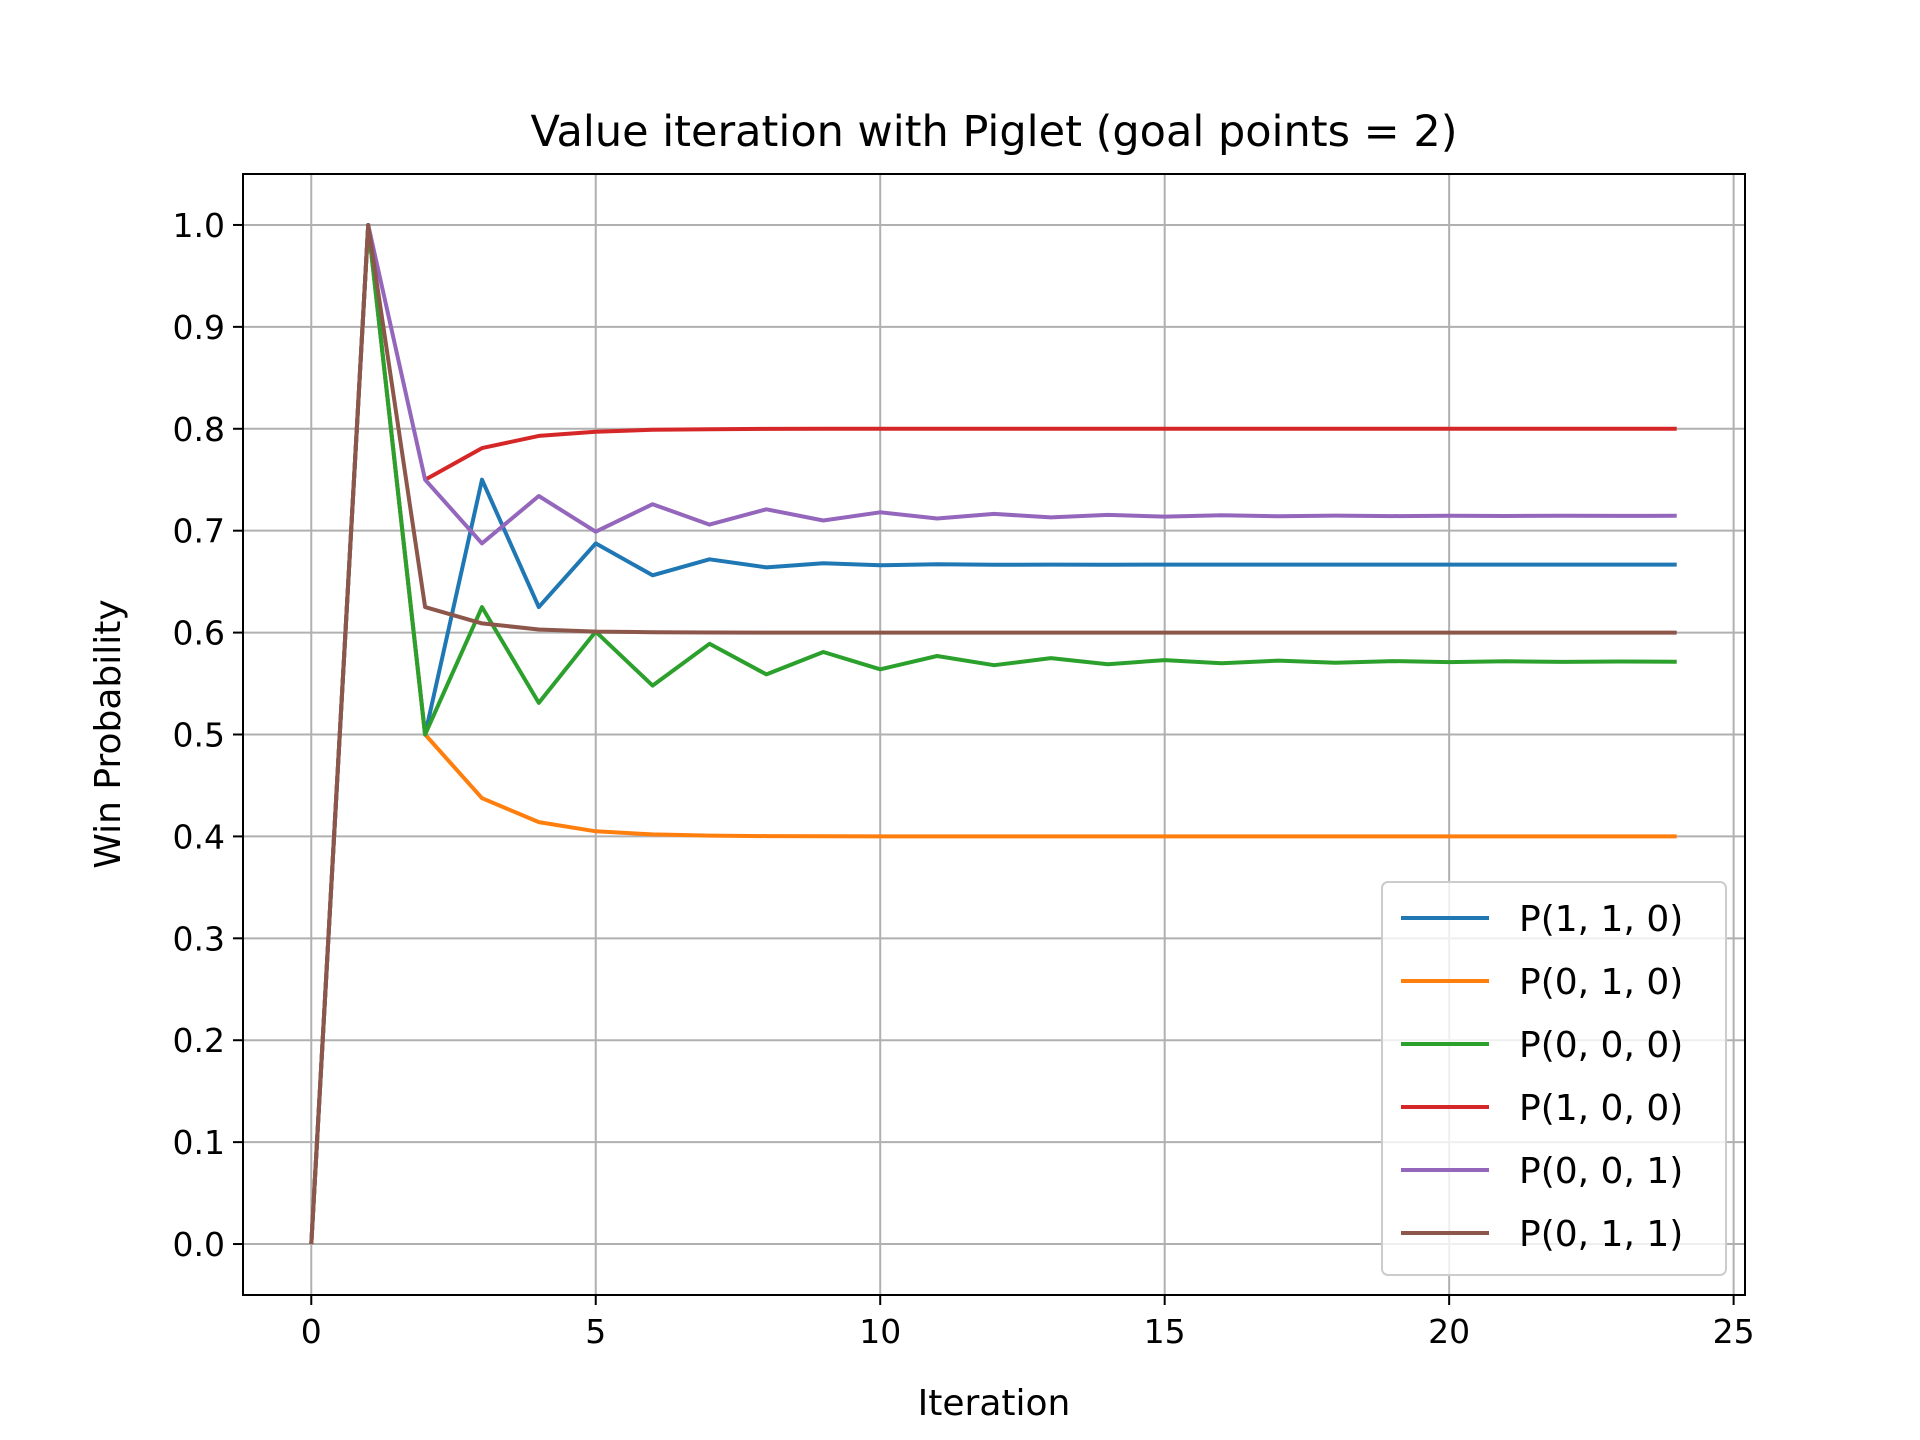 This screenshot has width=1920, height=1440. I want to click on y-tick-label: 0.4, so click(199, 836).